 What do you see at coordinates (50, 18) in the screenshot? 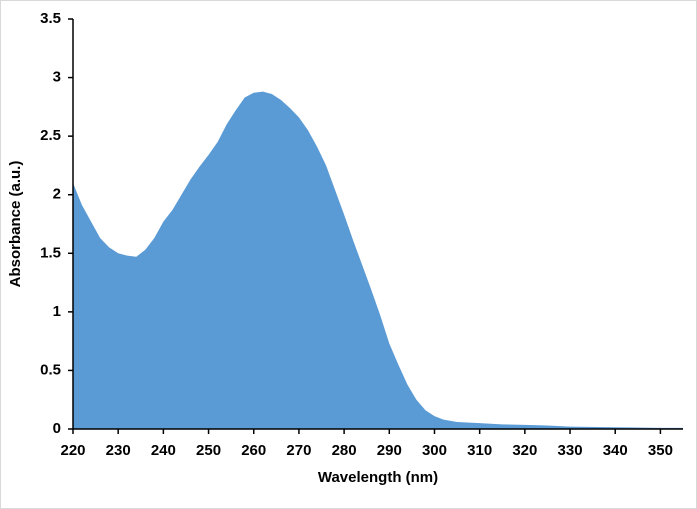
I see `y-tick-label: 3.5` at bounding box center [50, 18].